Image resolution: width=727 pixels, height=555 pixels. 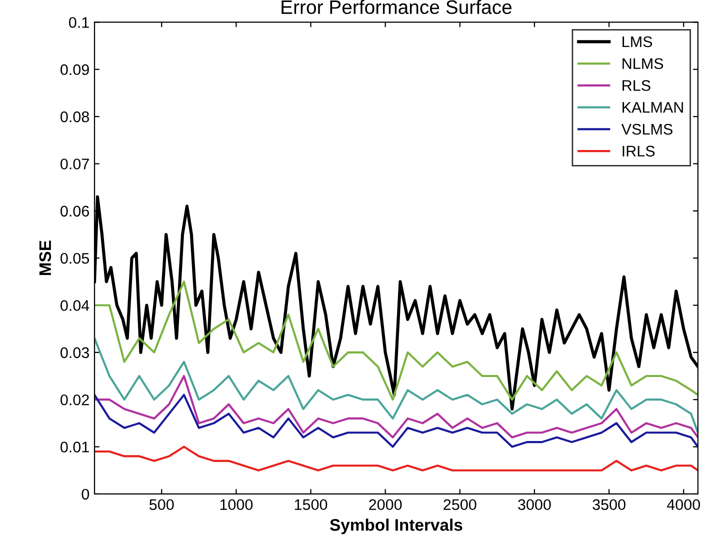 I want to click on y-tick-label: 0.07, so click(x=74, y=164).